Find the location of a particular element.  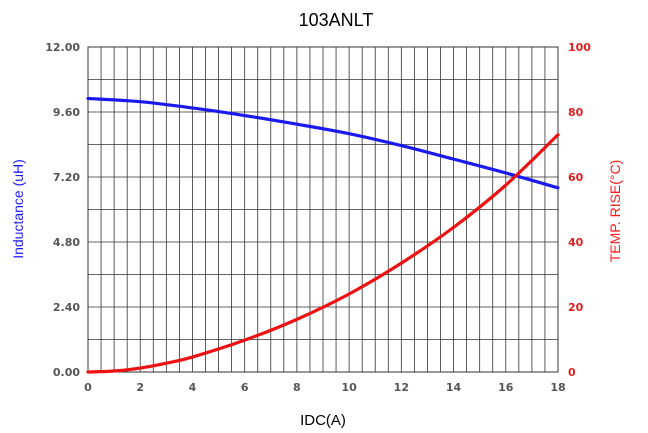

y-left-tick-label: 2.40 is located at coordinates (66, 307).